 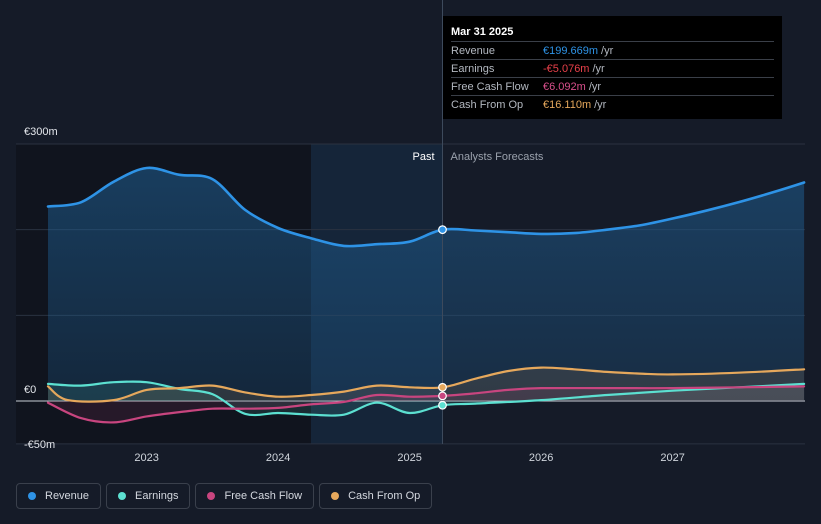 I want to click on tooltip-metric-name: Free Cash Flow, so click(x=490, y=86).